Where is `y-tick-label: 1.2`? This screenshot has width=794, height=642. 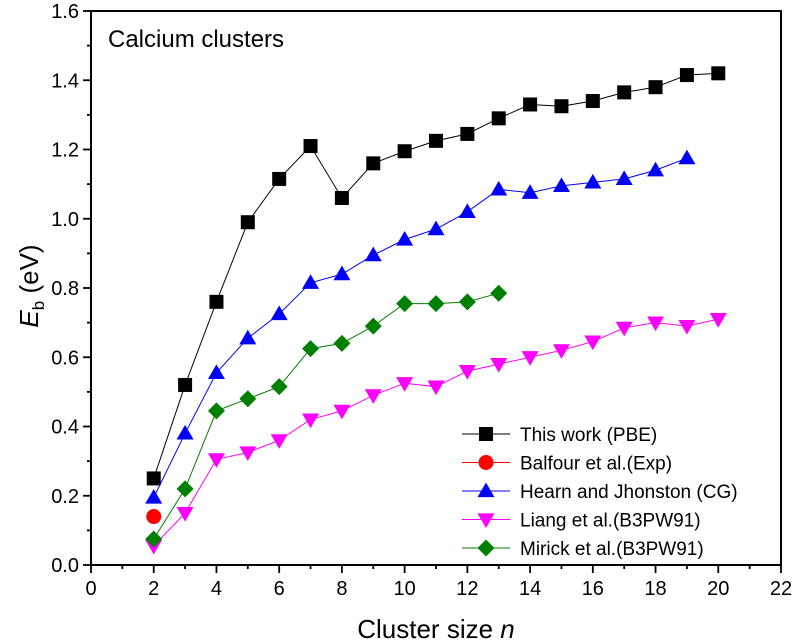
y-tick-label: 1.2 is located at coordinates (65, 151).